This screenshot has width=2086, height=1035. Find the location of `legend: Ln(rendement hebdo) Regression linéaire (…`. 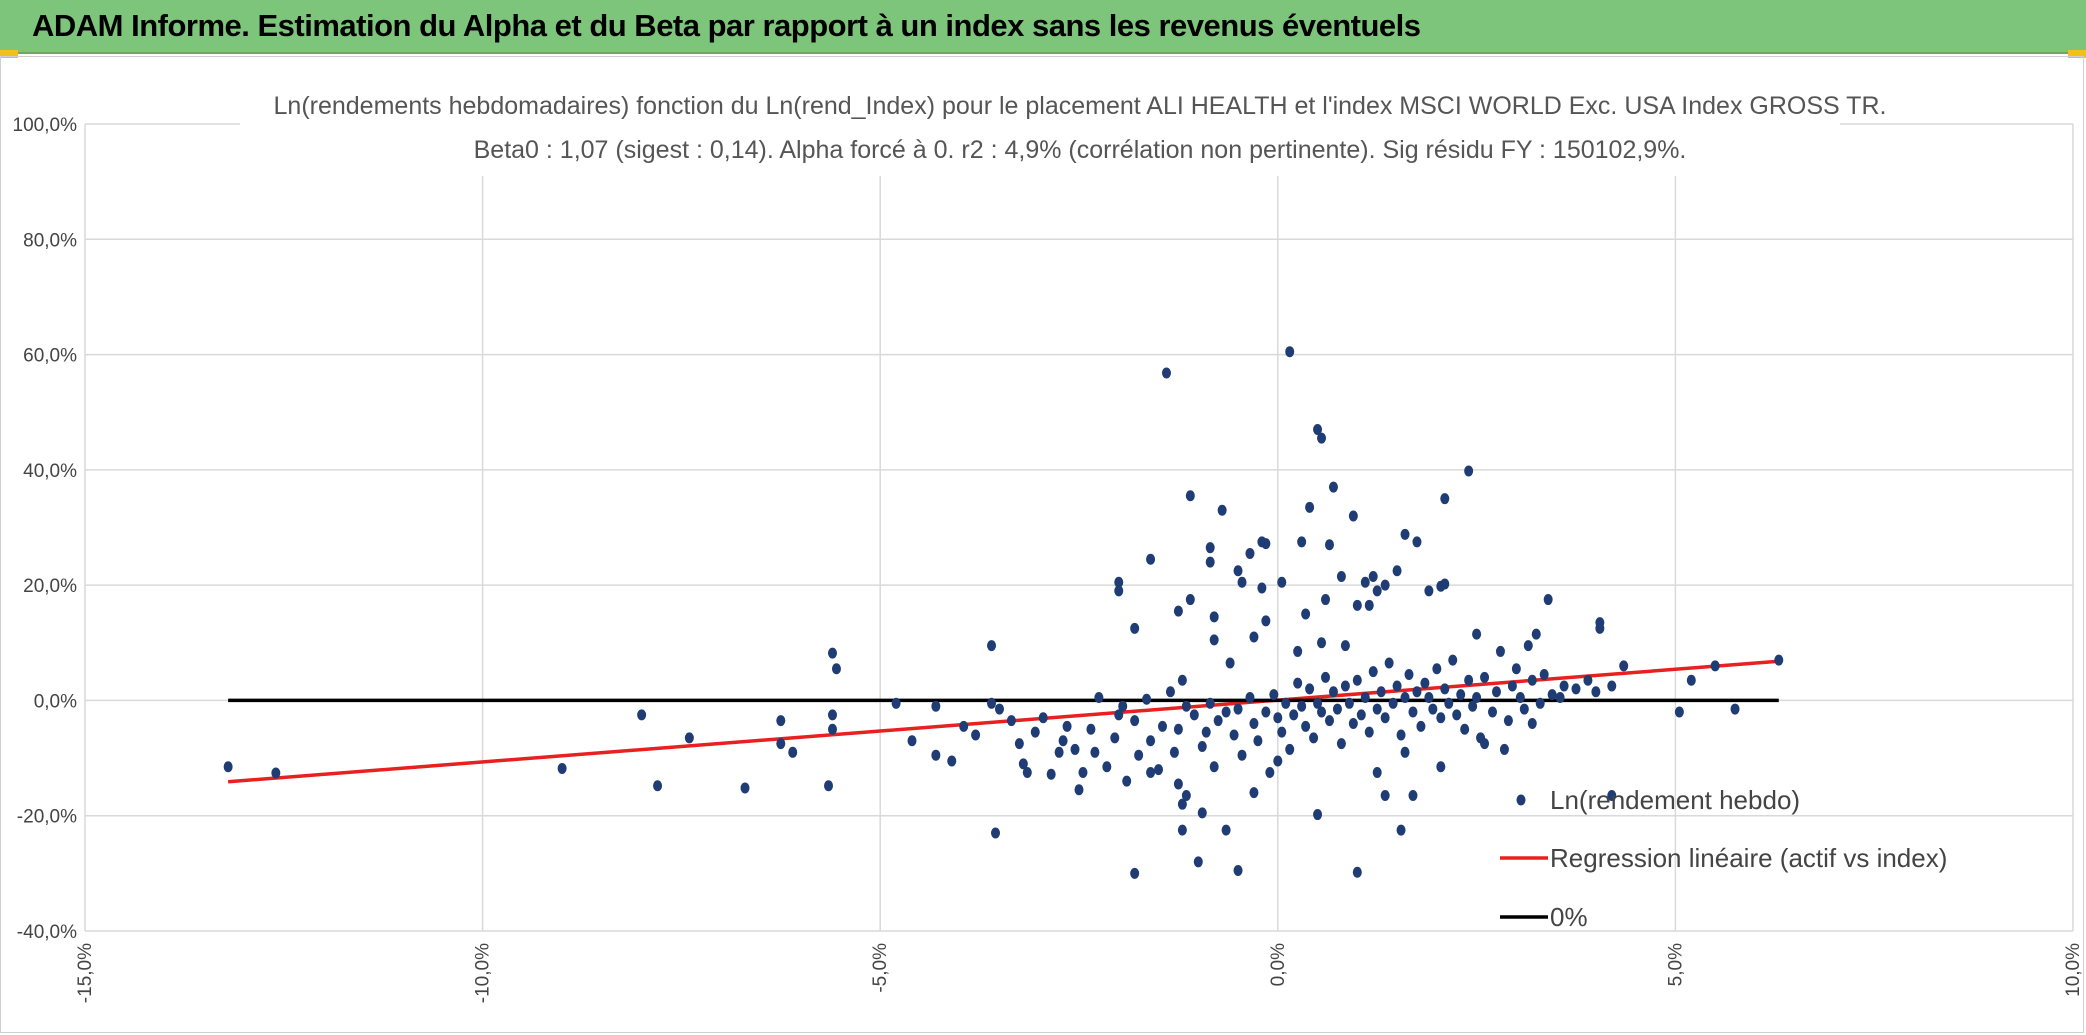

legend: Ln(rendement hebdo) Regression linéaire (… is located at coordinates (1723, 858).